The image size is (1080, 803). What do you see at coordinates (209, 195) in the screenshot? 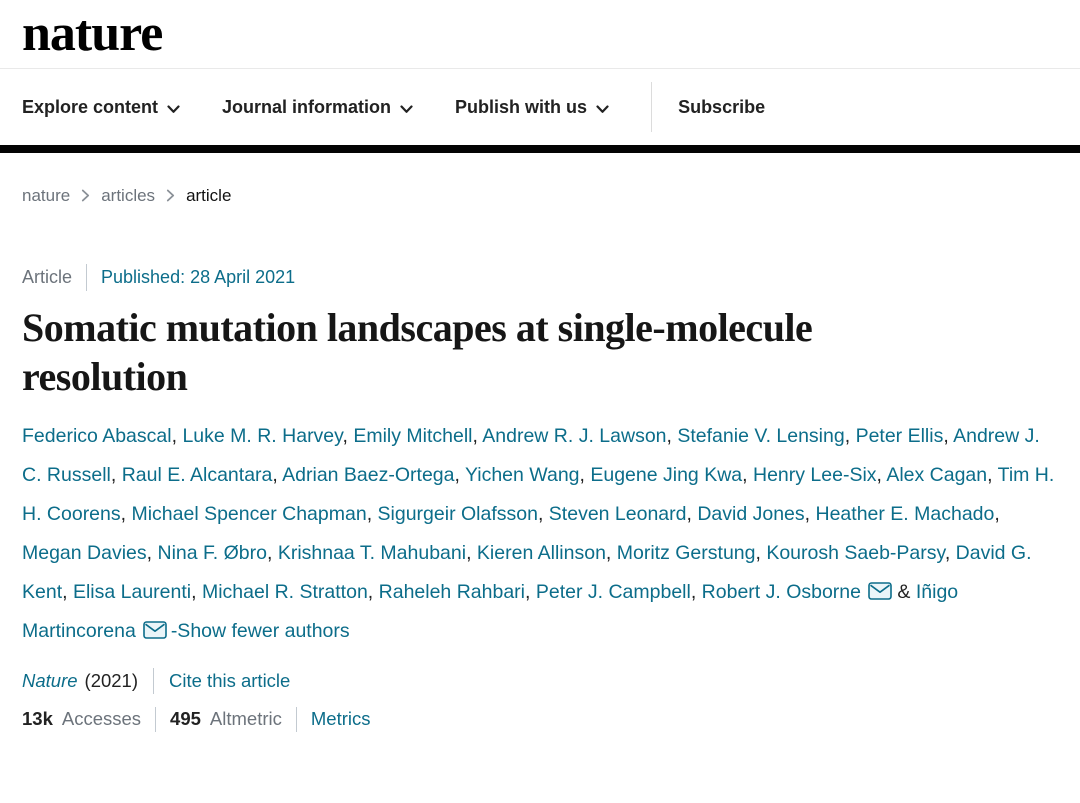
I see `breadcrumb-current-article: article` at bounding box center [209, 195].